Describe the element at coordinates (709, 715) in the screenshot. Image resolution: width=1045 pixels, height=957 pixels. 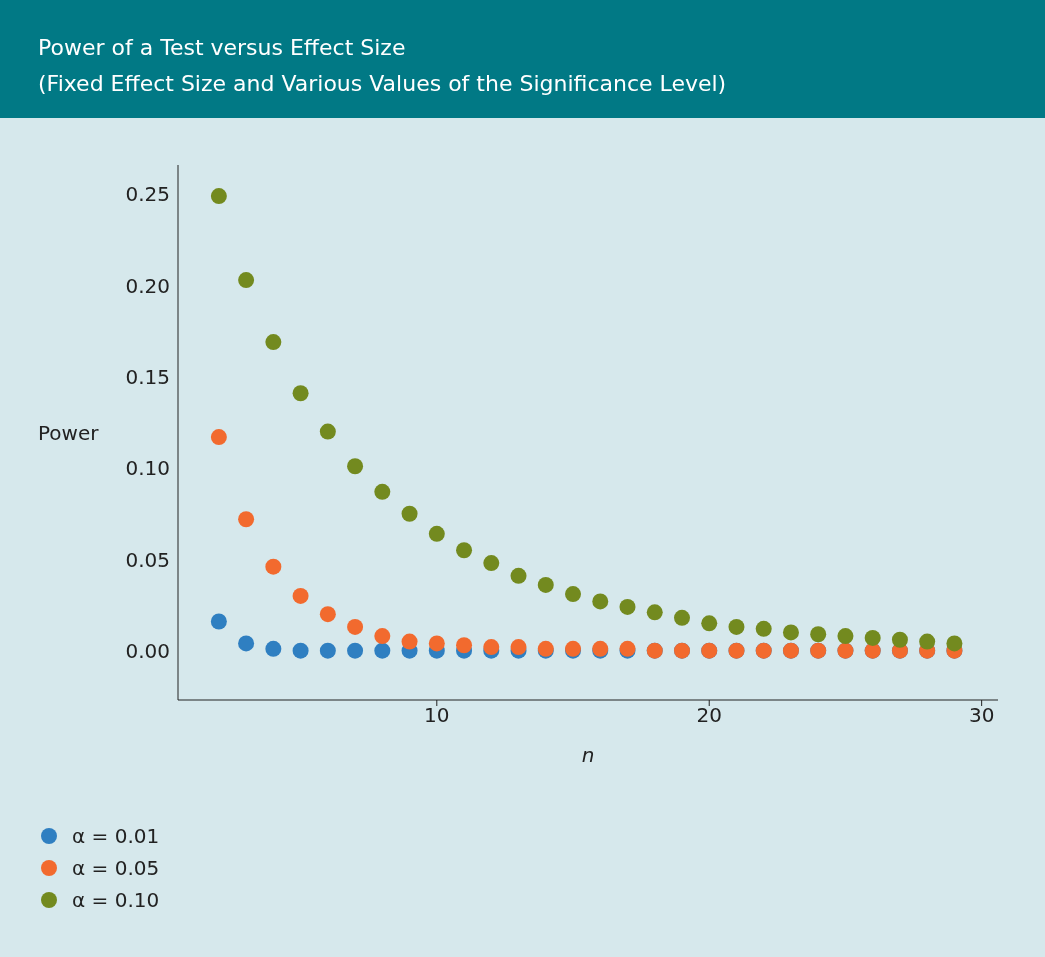
I see `x-tick-label: 20` at that location.